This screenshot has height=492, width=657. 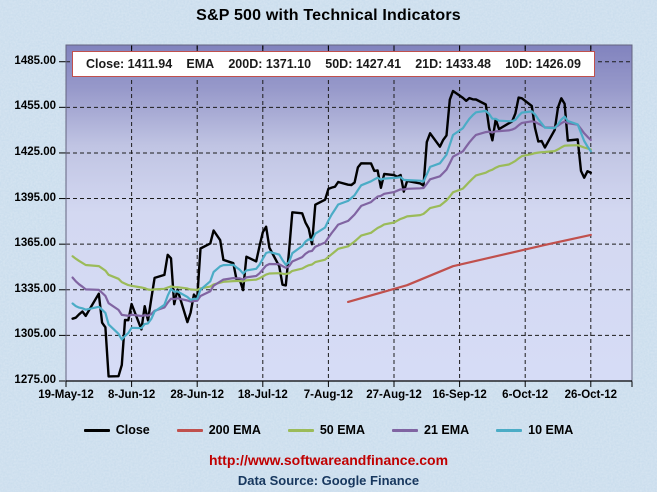 What do you see at coordinates (129, 64) in the screenshot?
I see `infobox-close-value: Close: 1411.94` at bounding box center [129, 64].